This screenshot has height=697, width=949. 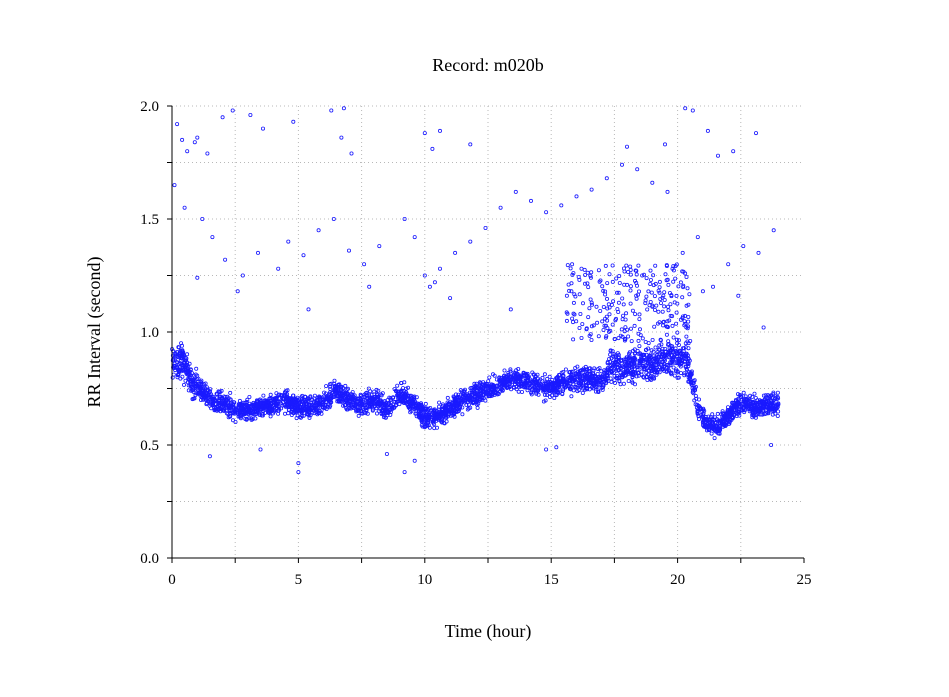 What do you see at coordinates (488, 631) in the screenshot?
I see `x-axis-label: Time (hour)` at bounding box center [488, 631].